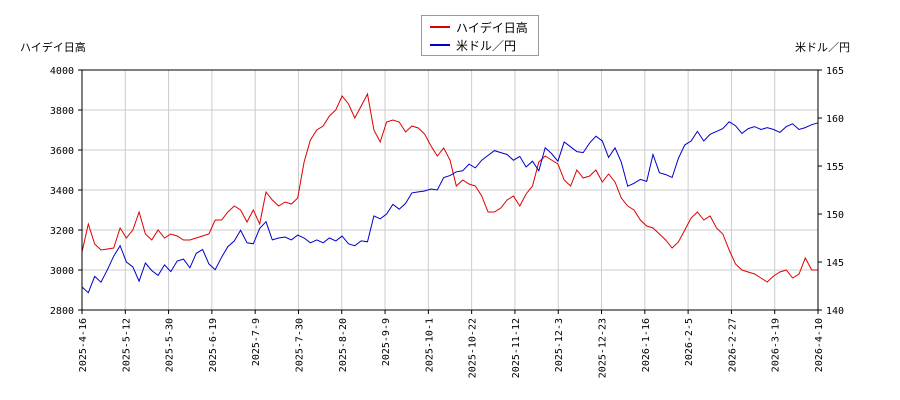 The width and height of the screenshot is (900, 400). Describe the element at coordinates (126, 345) in the screenshot. I see `x-tick-label: 2025-5-12` at that location.